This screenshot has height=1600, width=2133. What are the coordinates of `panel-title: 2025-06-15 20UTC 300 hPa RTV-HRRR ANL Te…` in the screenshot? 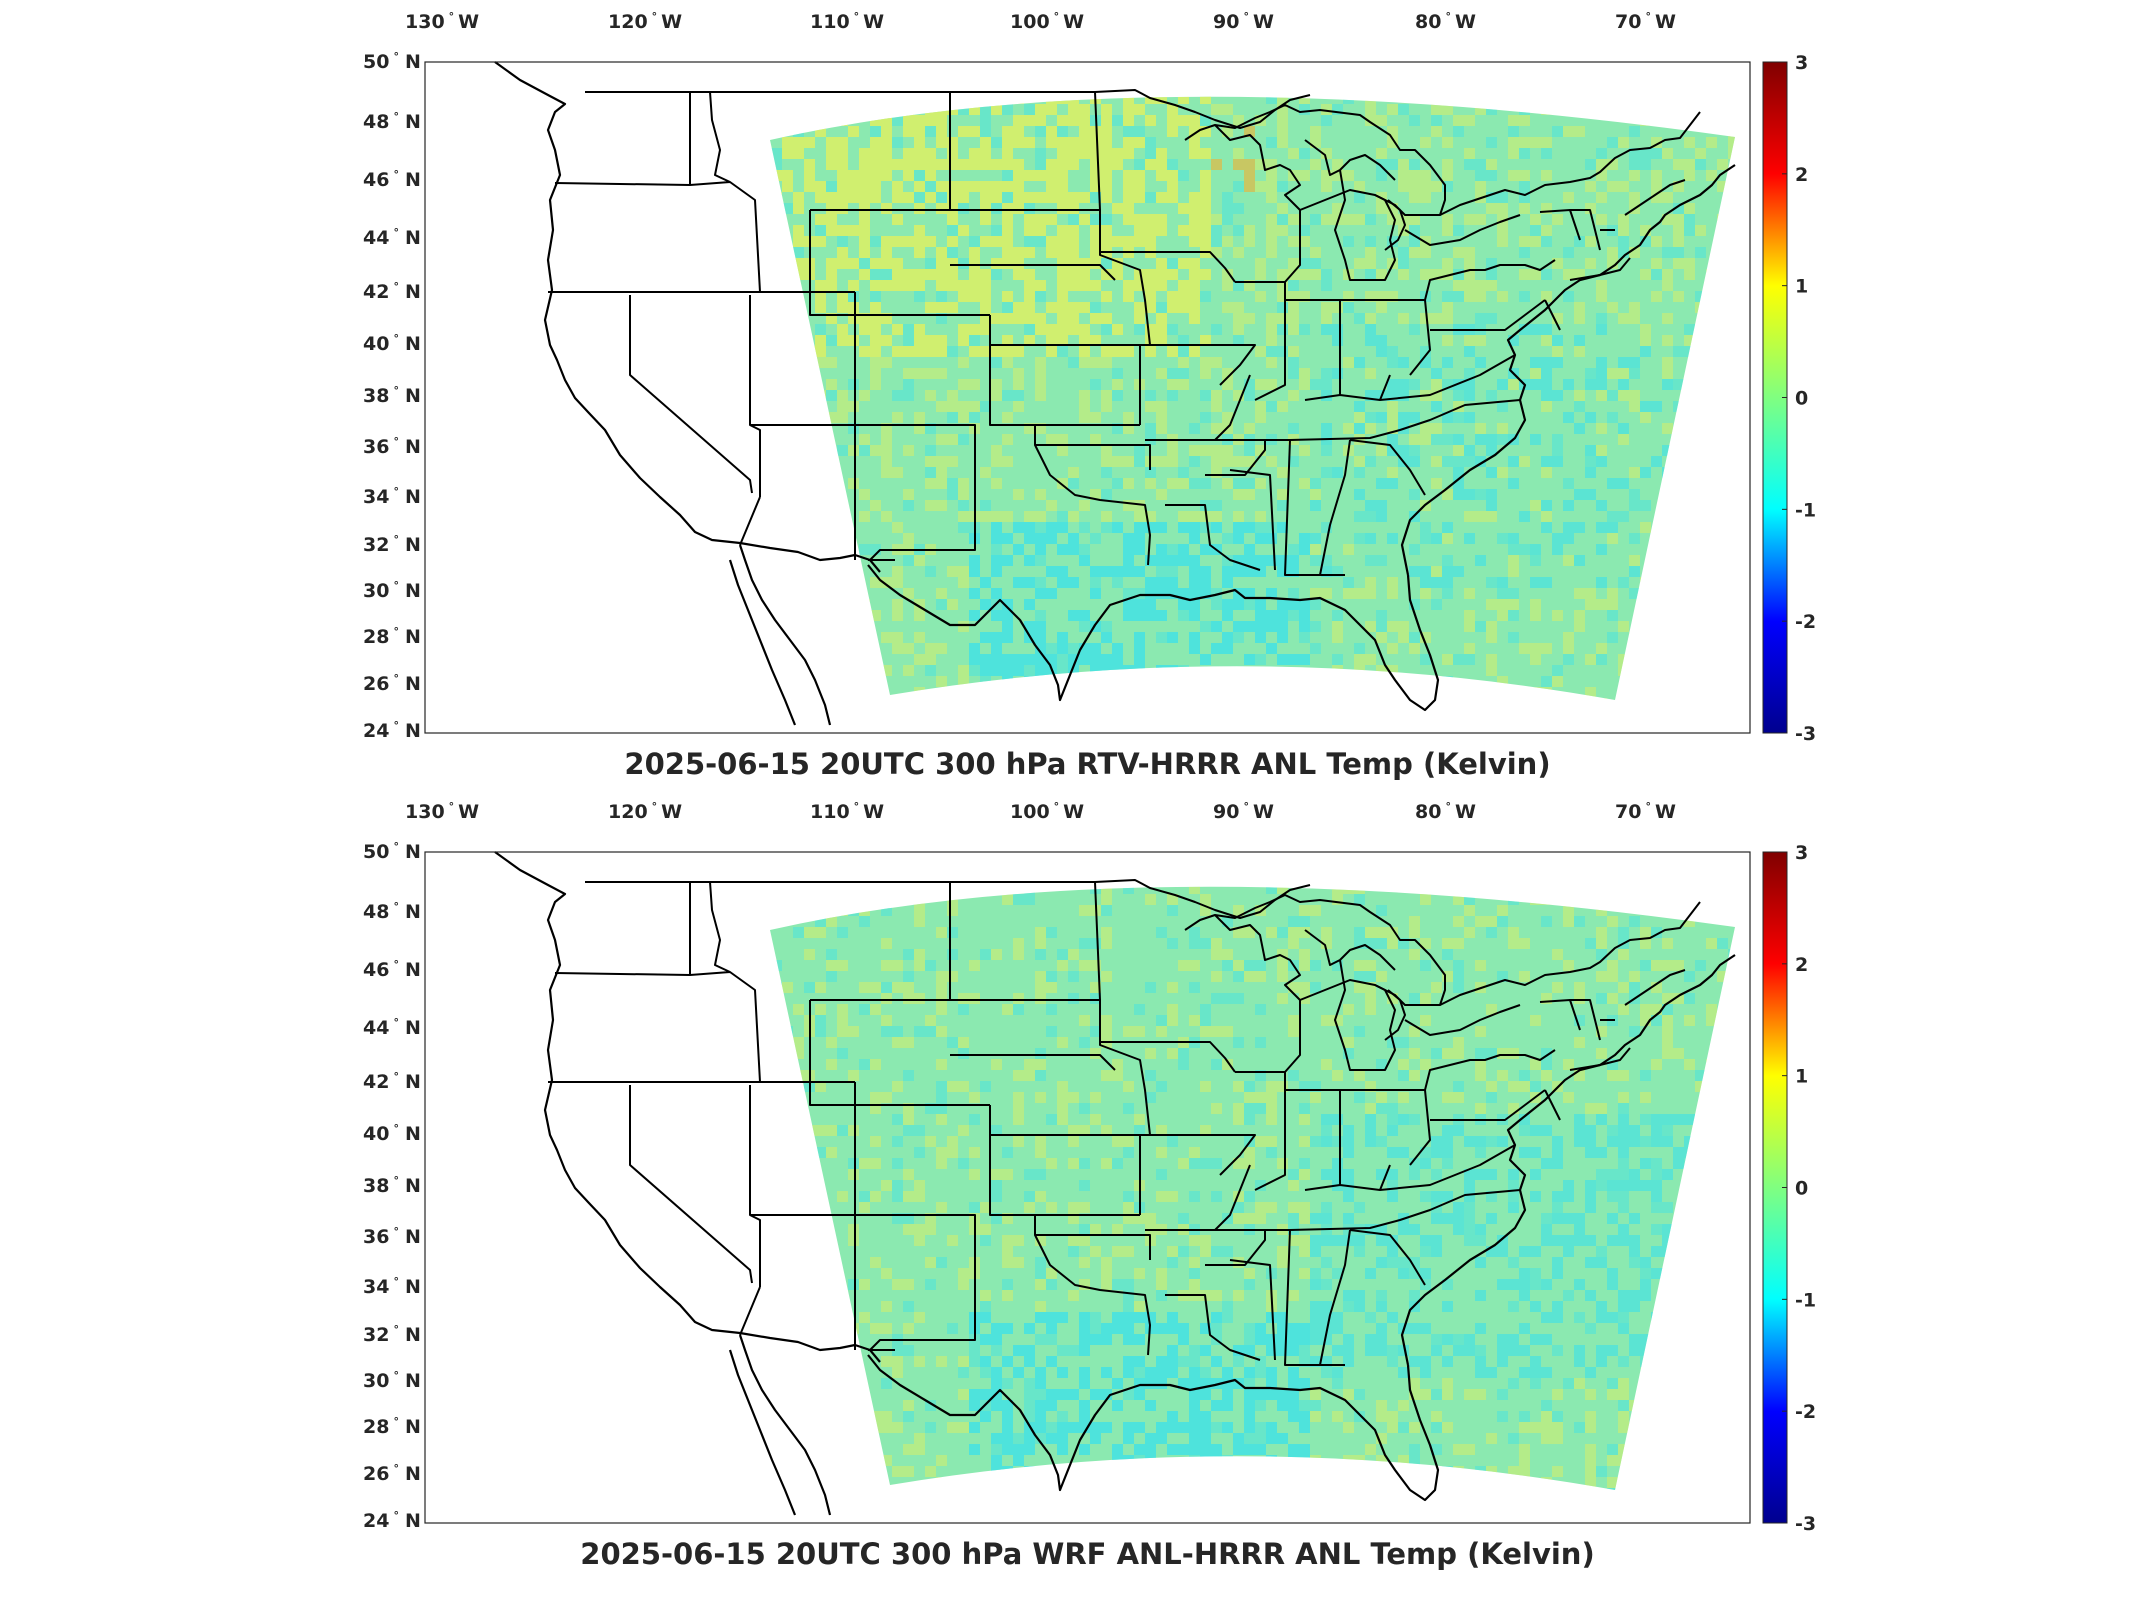 It's located at (1087, 764).